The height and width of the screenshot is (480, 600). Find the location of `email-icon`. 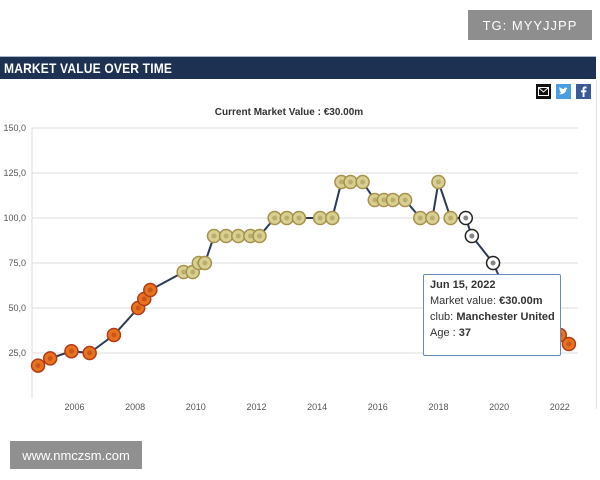

email-icon is located at coordinates (543, 91).